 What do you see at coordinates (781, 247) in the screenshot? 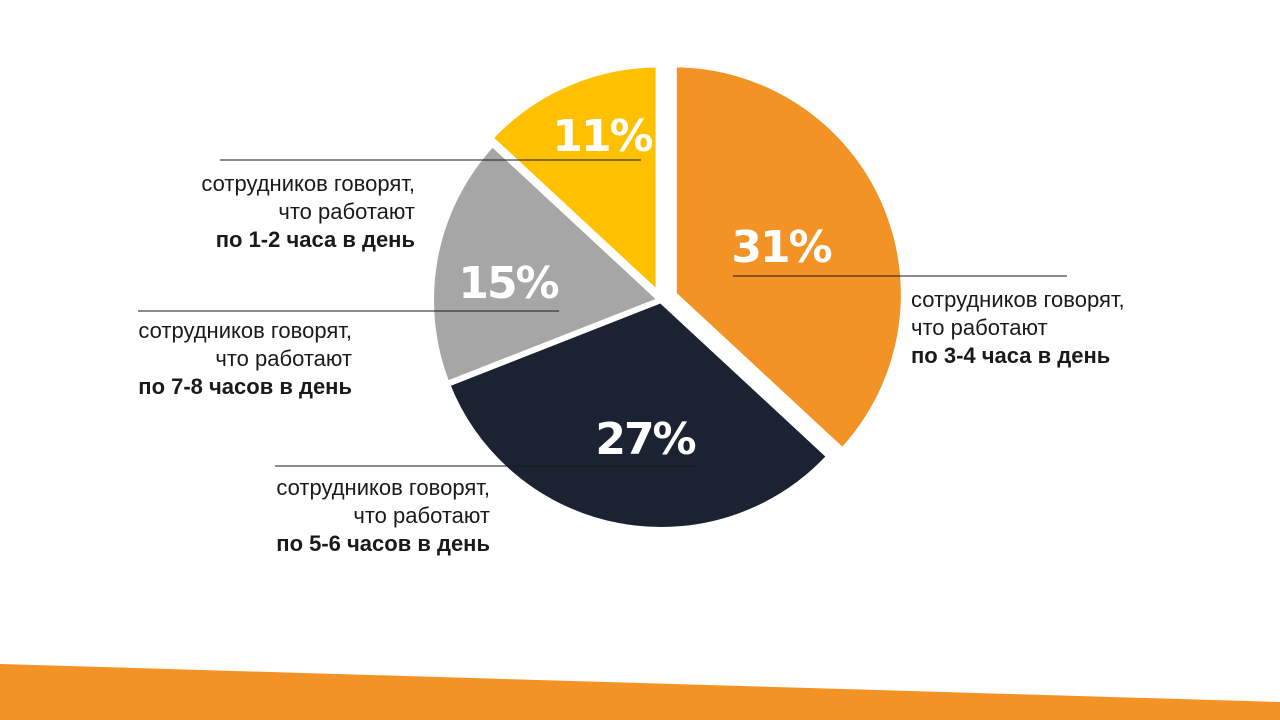
I see `value-label-31: 31%` at bounding box center [781, 247].